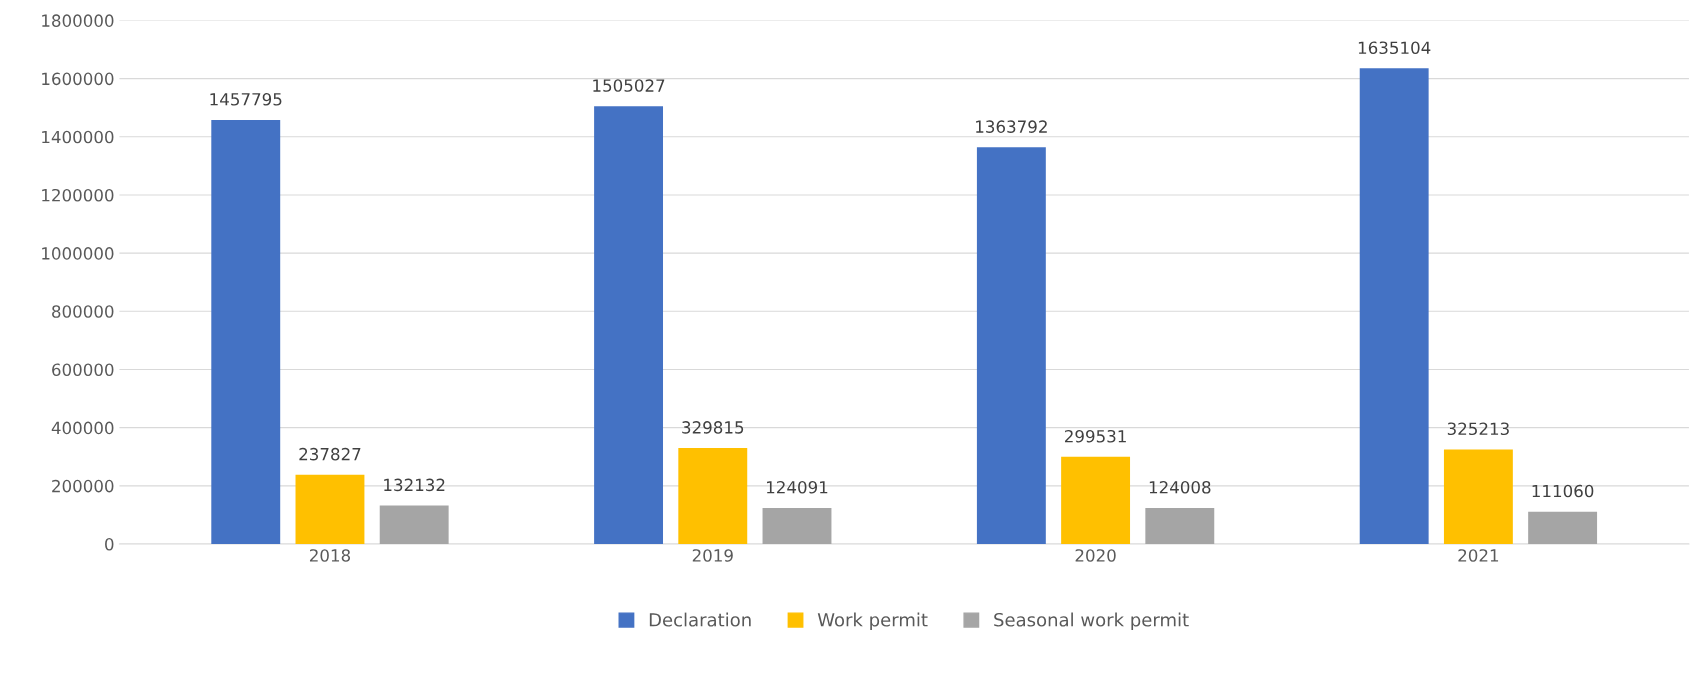 This screenshot has height=680, width=1706. What do you see at coordinates (246, 99) in the screenshot?
I see `data-label: 1457795` at bounding box center [246, 99].